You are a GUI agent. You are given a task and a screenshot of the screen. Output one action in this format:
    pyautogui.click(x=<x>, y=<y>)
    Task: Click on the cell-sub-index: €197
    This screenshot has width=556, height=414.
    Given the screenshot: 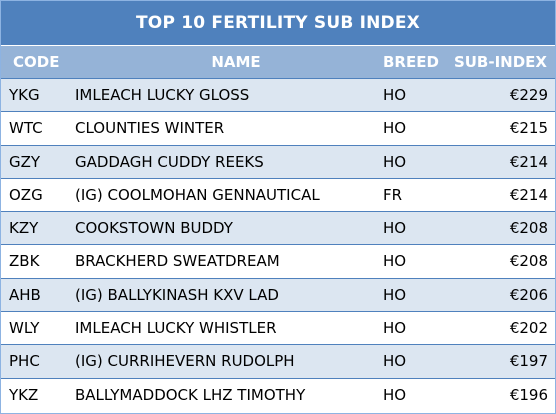 What is the action you would take?
    pyautogui.click(x=528, y=361)
    